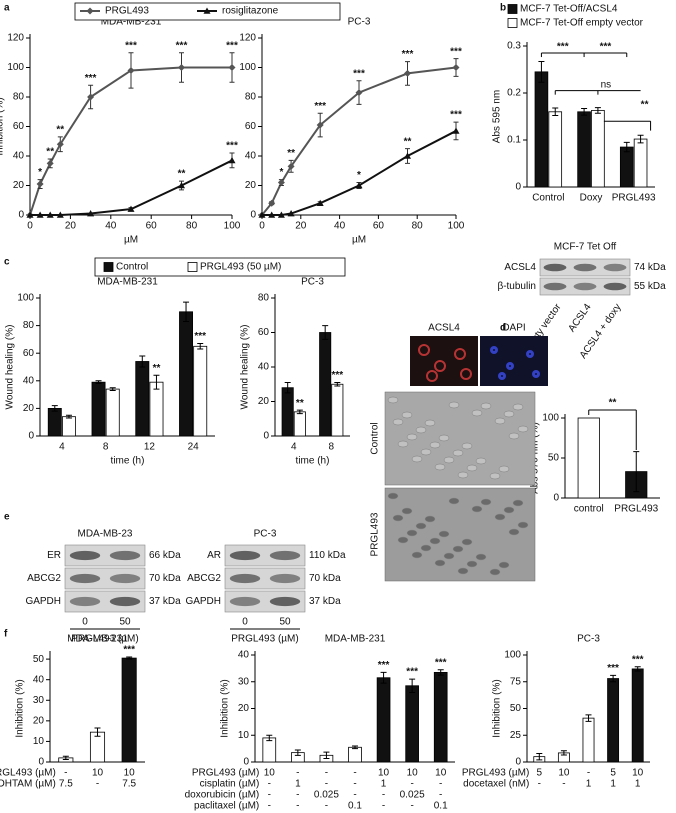 Image resolution: width=676 pixels, height=813 pixels. I want to click on x-tick-label: 0, so click(262, 226).